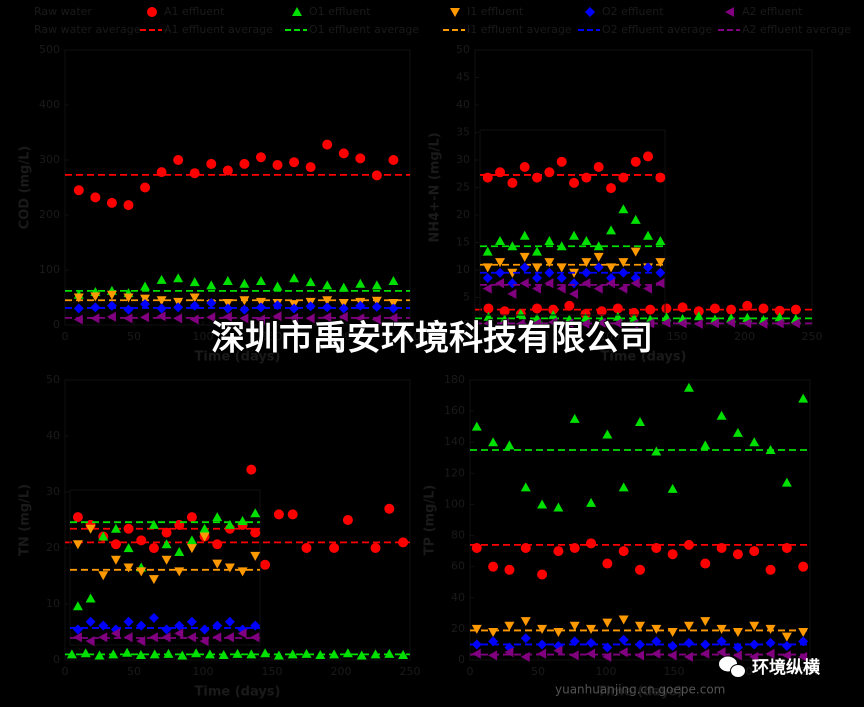 The height and width of the screenshot is (707, 864). I want to click on watermark: 深圳市禹安环境科技有限公司, so click(432, 339).